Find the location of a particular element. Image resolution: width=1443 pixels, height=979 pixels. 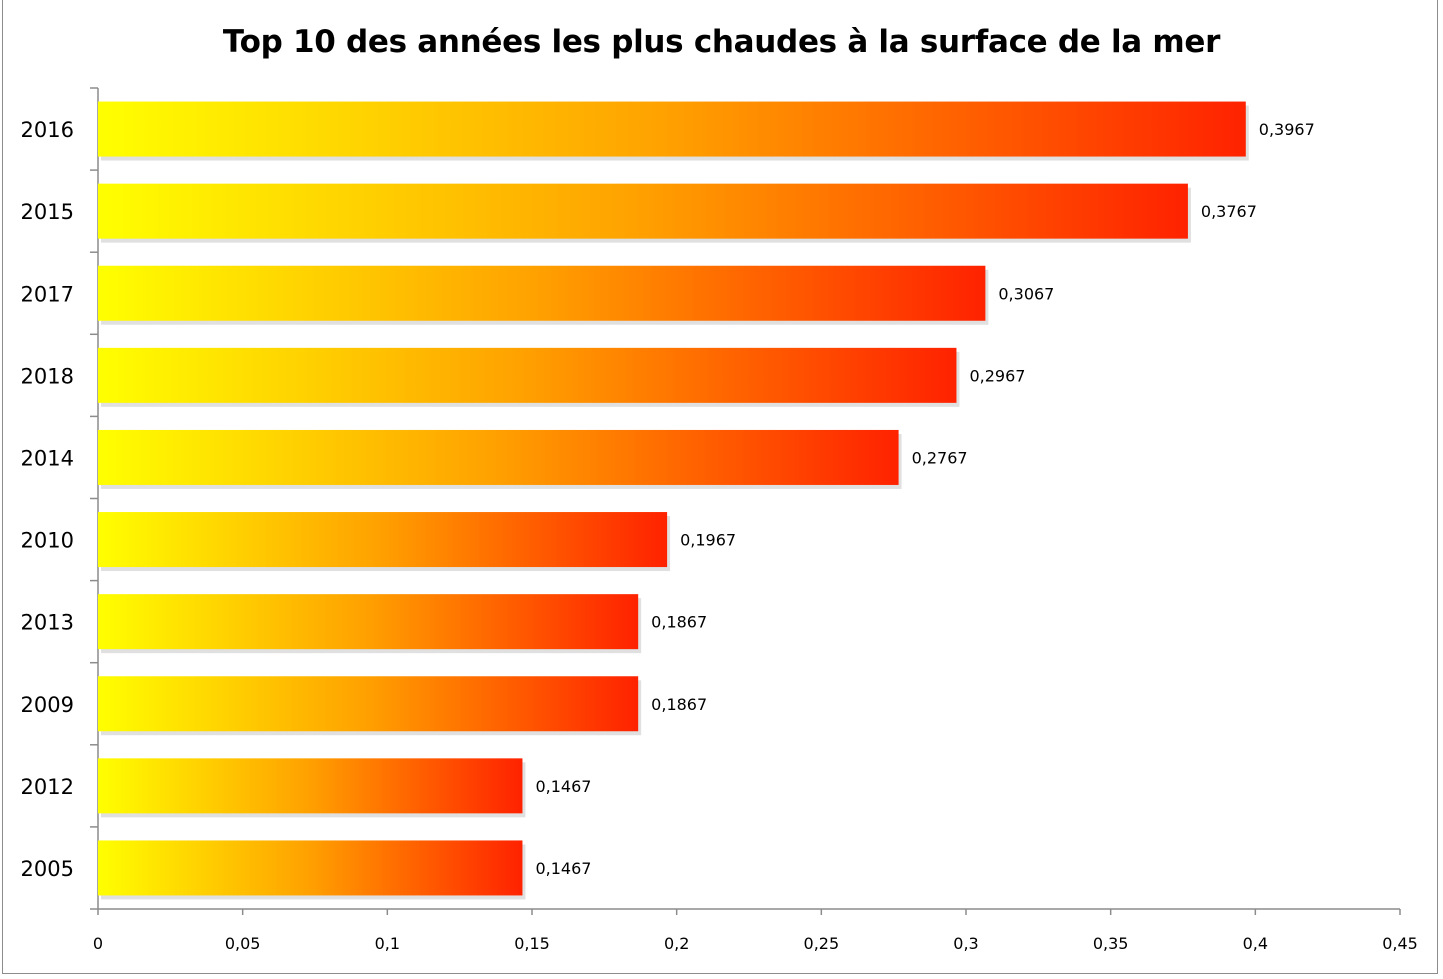

bar-2016 is located at coordinates (672, 129).